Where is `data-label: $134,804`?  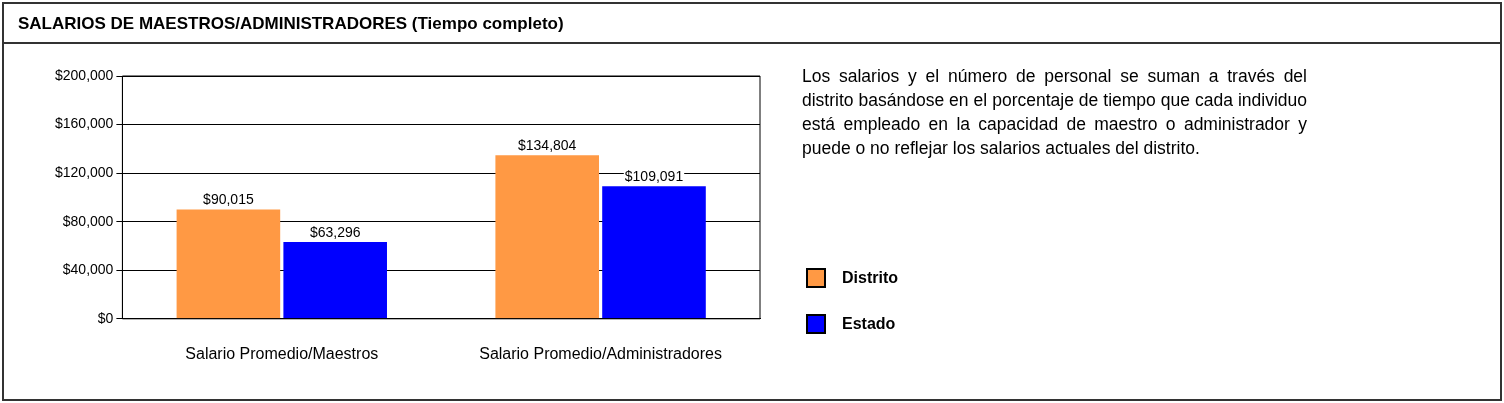 data-label: $134,804 is located at coordinates (547, 145).